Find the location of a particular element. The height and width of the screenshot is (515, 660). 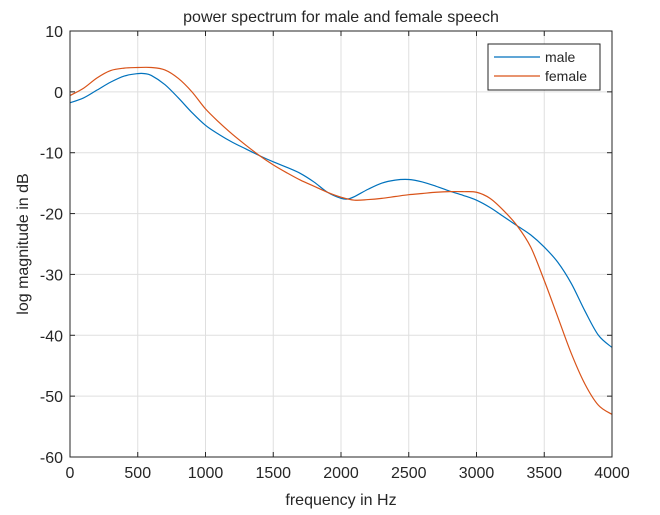

legend-label-male: male is located at coordinates (560, 57).